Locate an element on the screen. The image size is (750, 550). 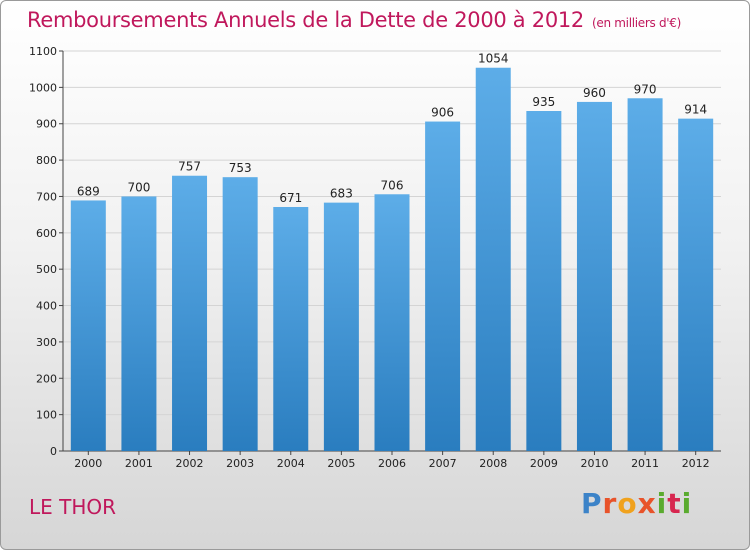
y-tick-label: 200 is located at coordinates (46, 378).